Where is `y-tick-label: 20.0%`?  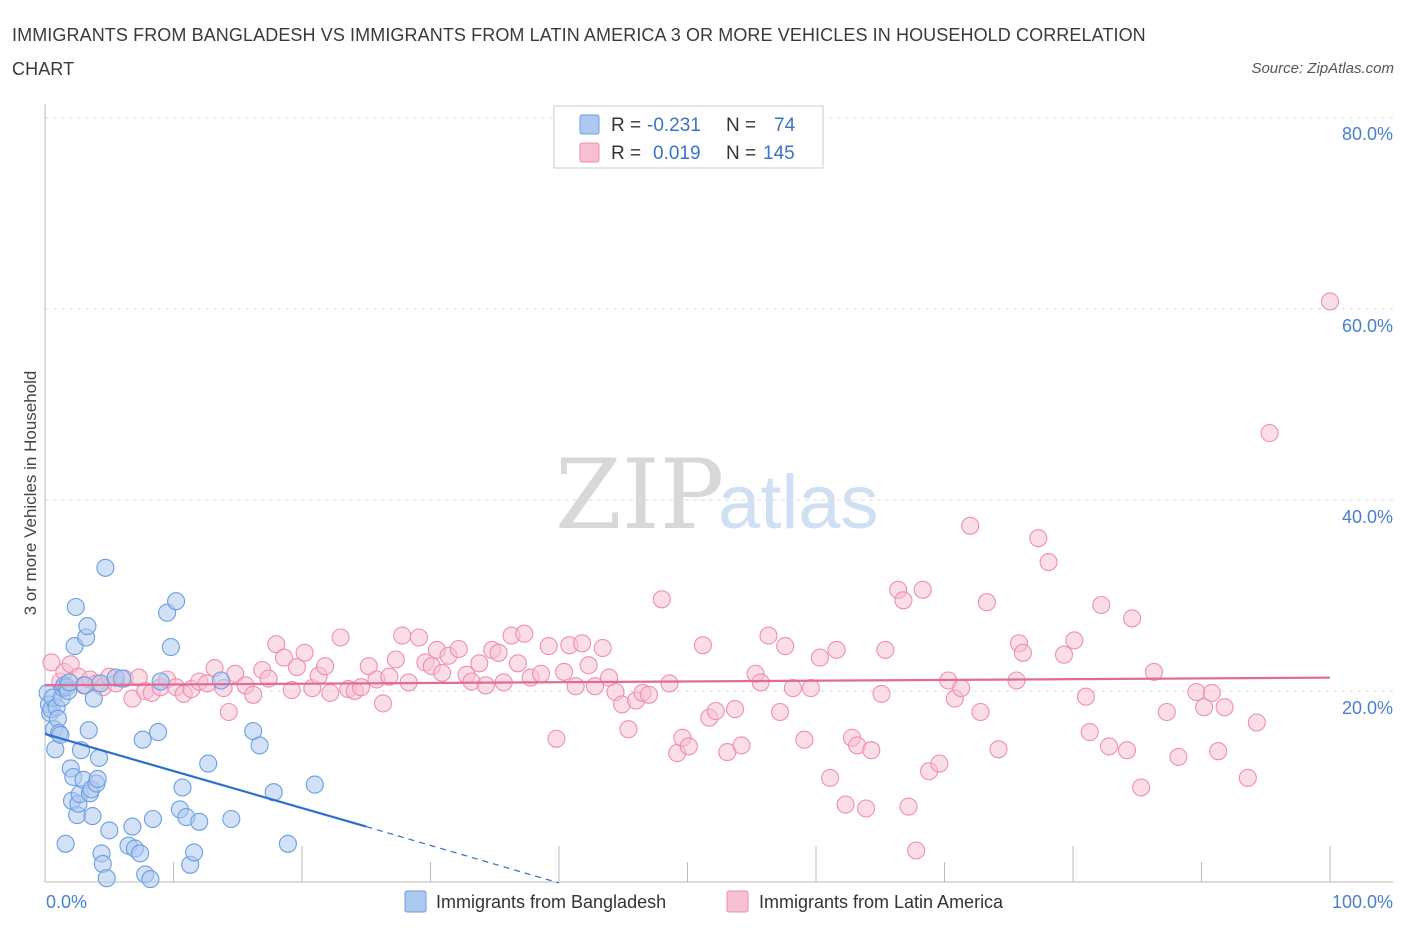 y-tick-label: 20.0% is located at coordinates (1367, 708).